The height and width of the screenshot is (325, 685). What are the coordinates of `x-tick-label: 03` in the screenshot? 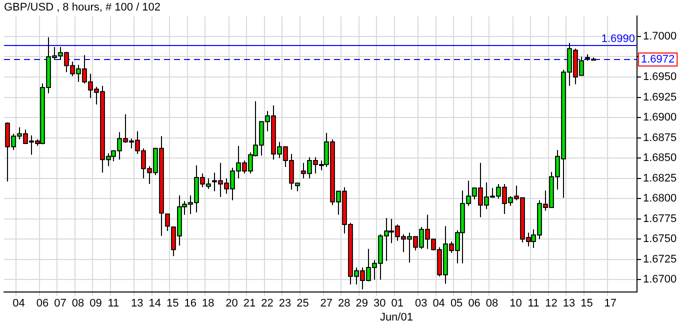 It's located at (421, 303).